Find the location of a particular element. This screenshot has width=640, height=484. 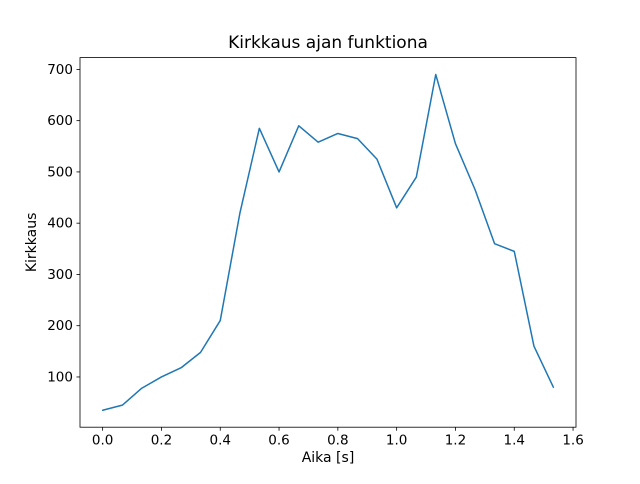

y-axis-ticks: 100 200 300 400 500 600 700 is located at coordinates (63, 223).